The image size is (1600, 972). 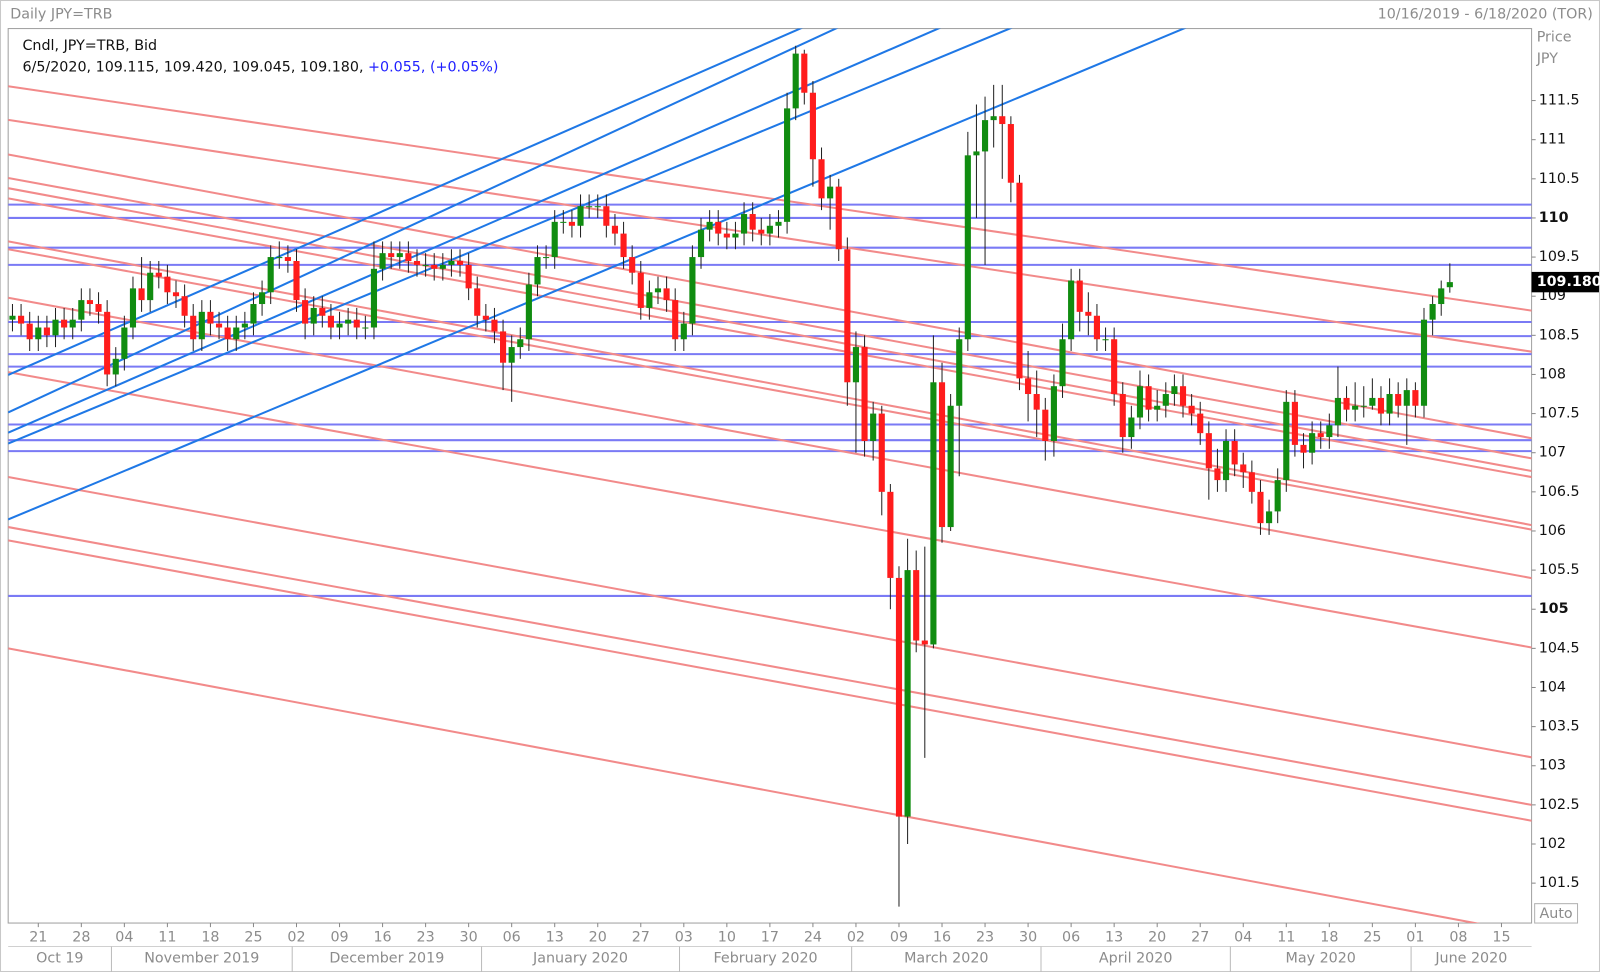 What do you see at coordinates (985, 937) in the screenshot?
I see `x-tick-label: 23` at bounding box center [985, 937].